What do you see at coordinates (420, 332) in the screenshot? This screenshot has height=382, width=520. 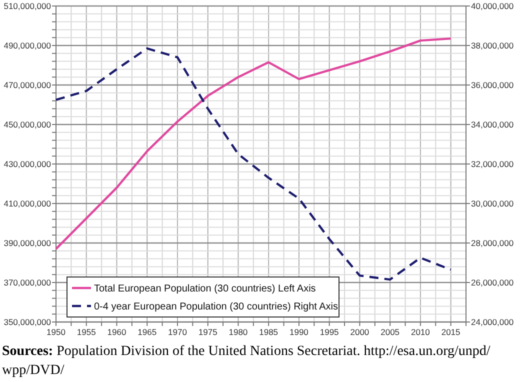 I see `x-tick-label: 2010` at bounding box center [420, 332].